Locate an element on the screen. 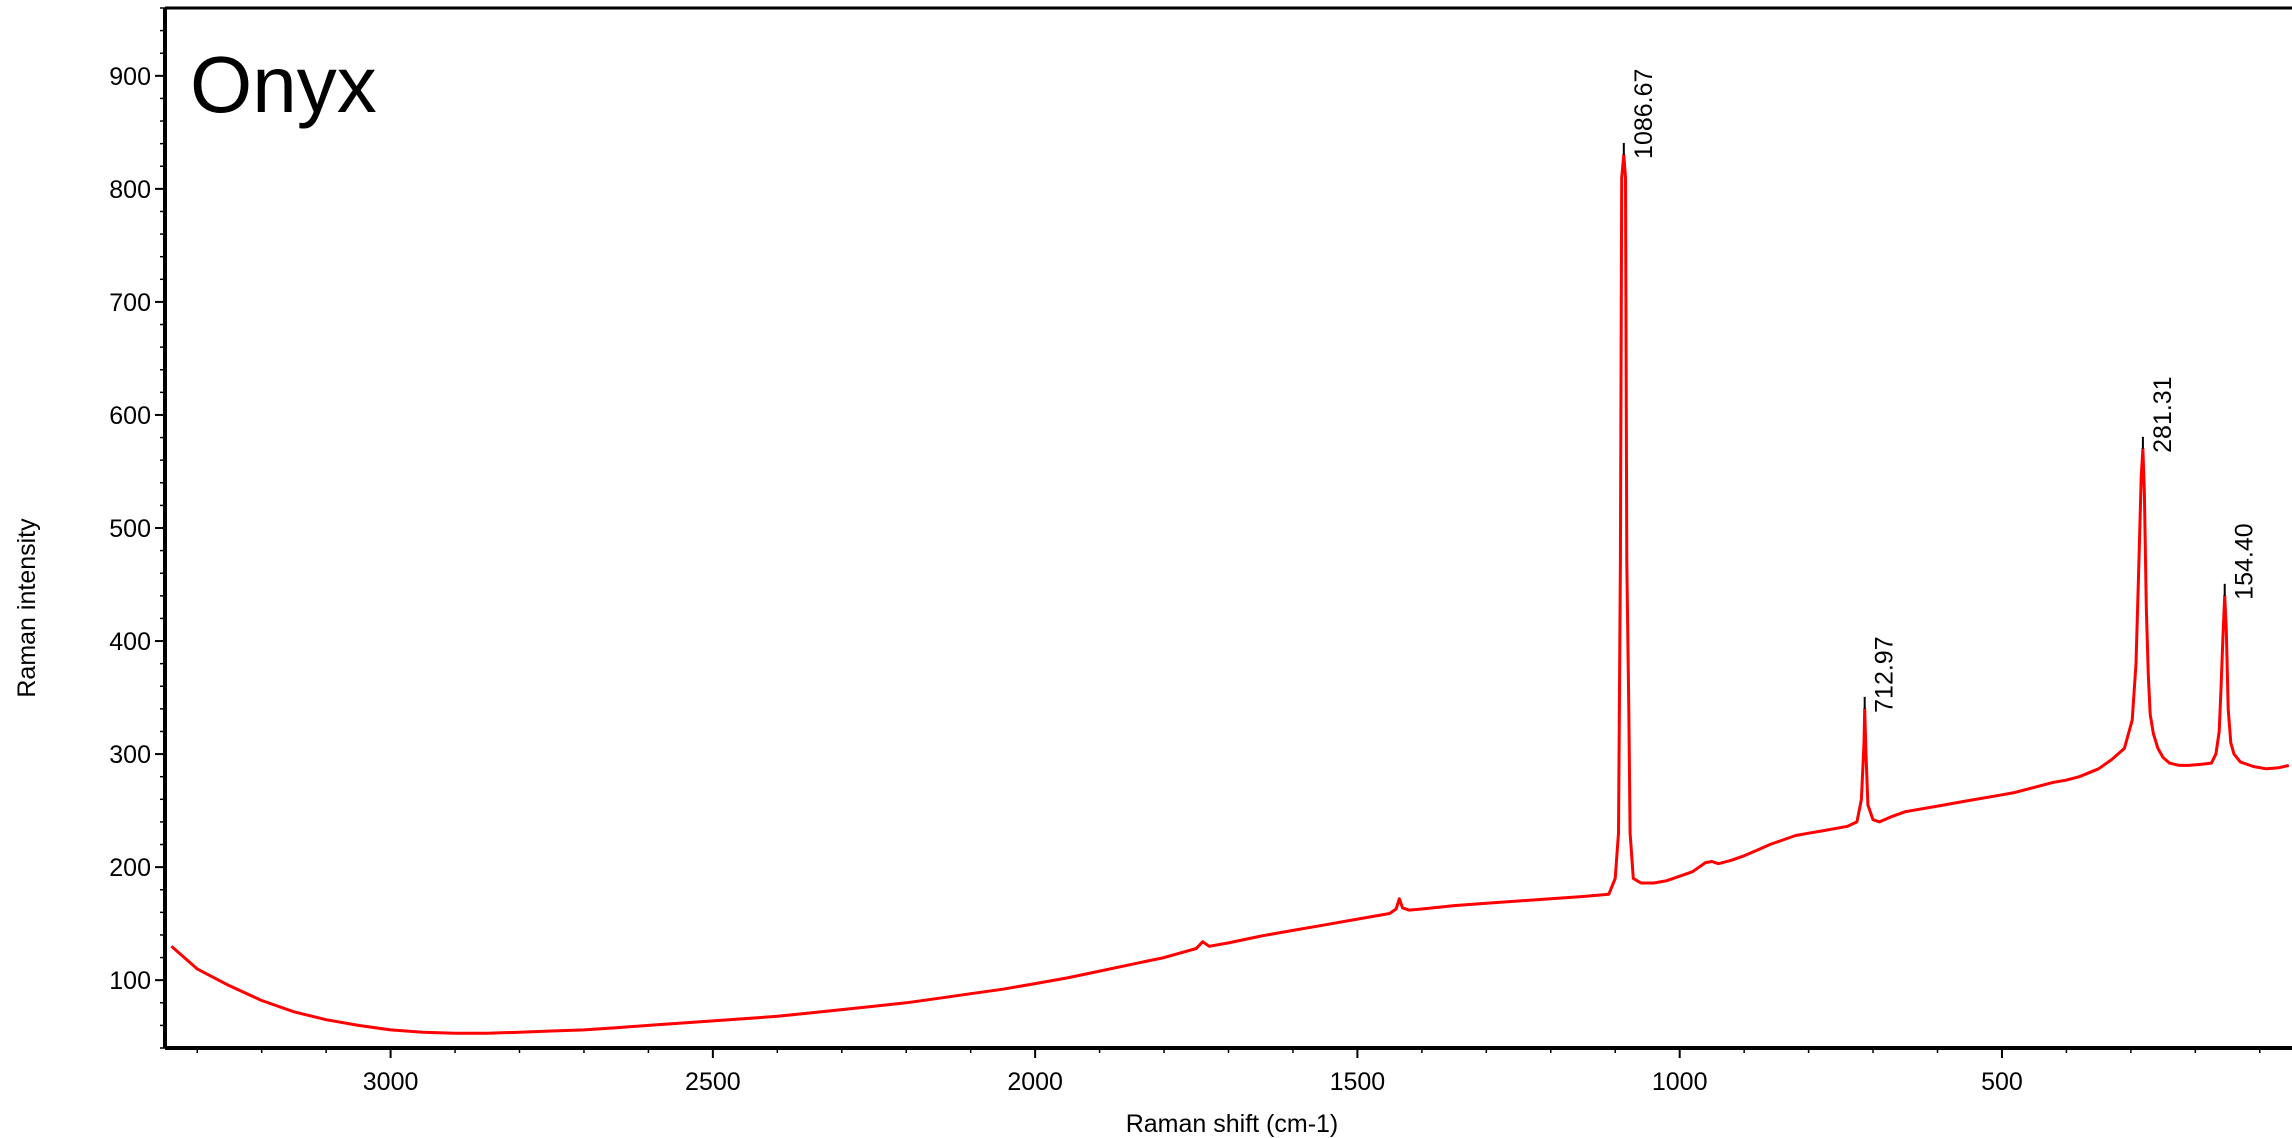  y-tick-label: 200 is located at coordinates (130, 868).